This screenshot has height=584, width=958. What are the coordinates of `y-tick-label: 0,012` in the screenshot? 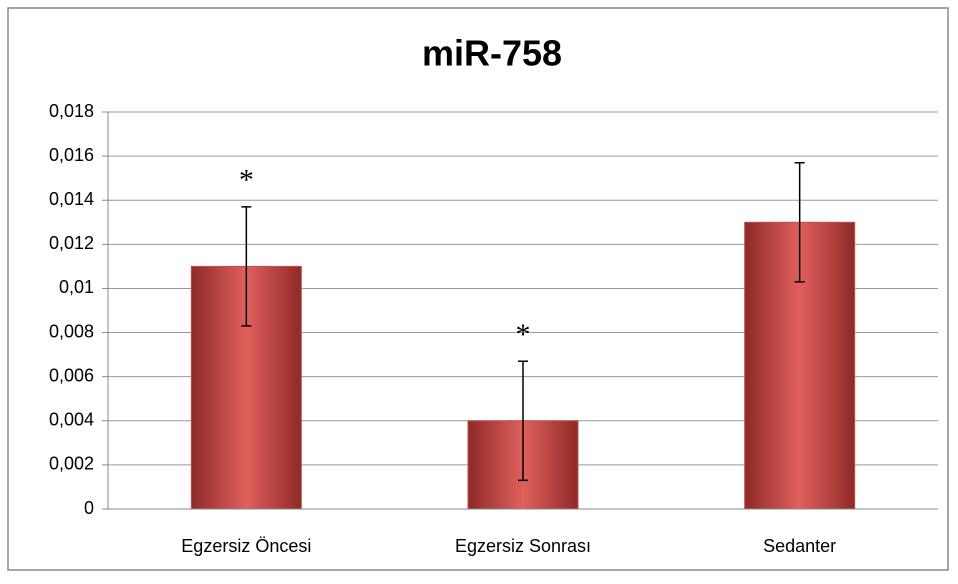 It's located at (71, 243).